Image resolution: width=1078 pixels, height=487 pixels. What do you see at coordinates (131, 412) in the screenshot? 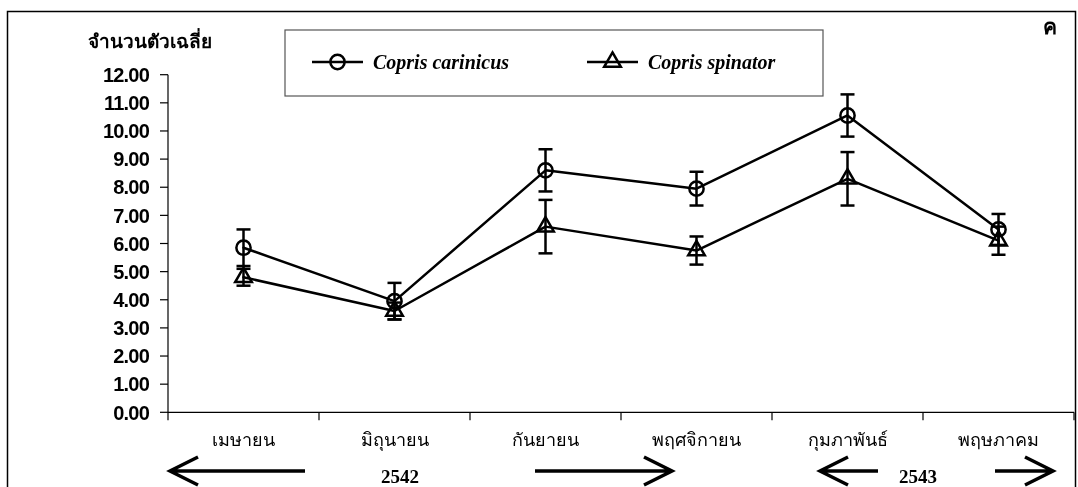
I see `y-tick-label: 0.00` at bounding box center [131, 412].